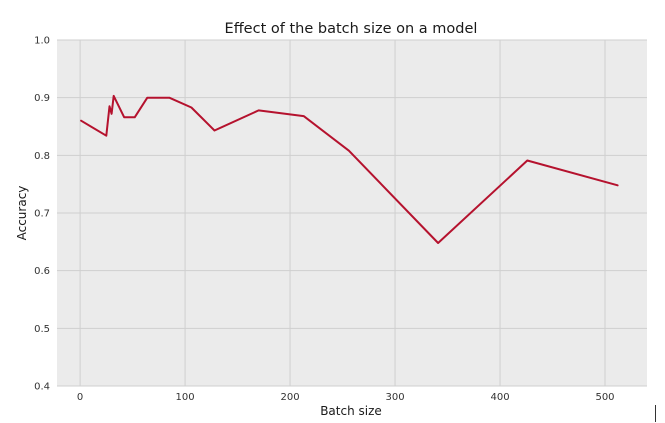 This screenshot has width=665, height=423. Describe the element at coordinates (185, 397) in the screenshot. I see `x-tick-label: 100` at that location.